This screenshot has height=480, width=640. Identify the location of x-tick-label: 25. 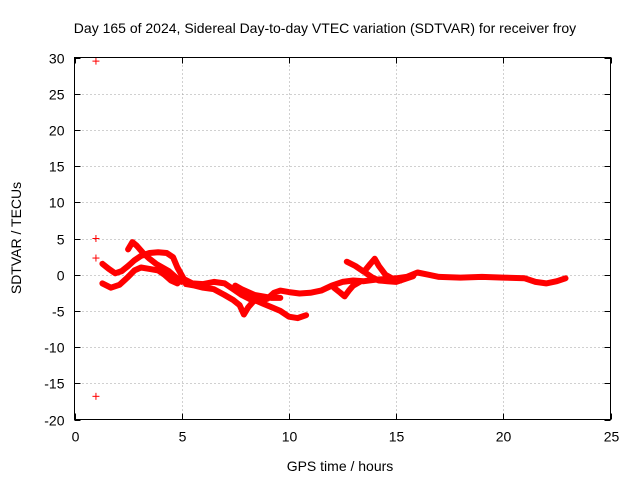
(612, 437).